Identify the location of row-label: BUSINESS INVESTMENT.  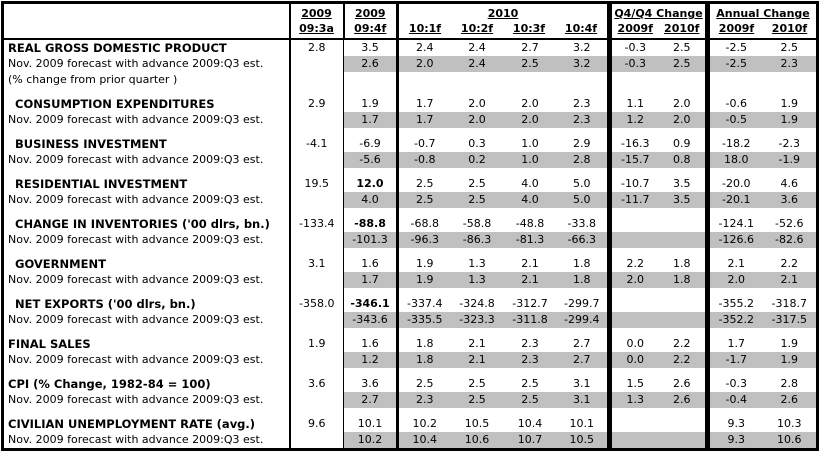
(146, 144).